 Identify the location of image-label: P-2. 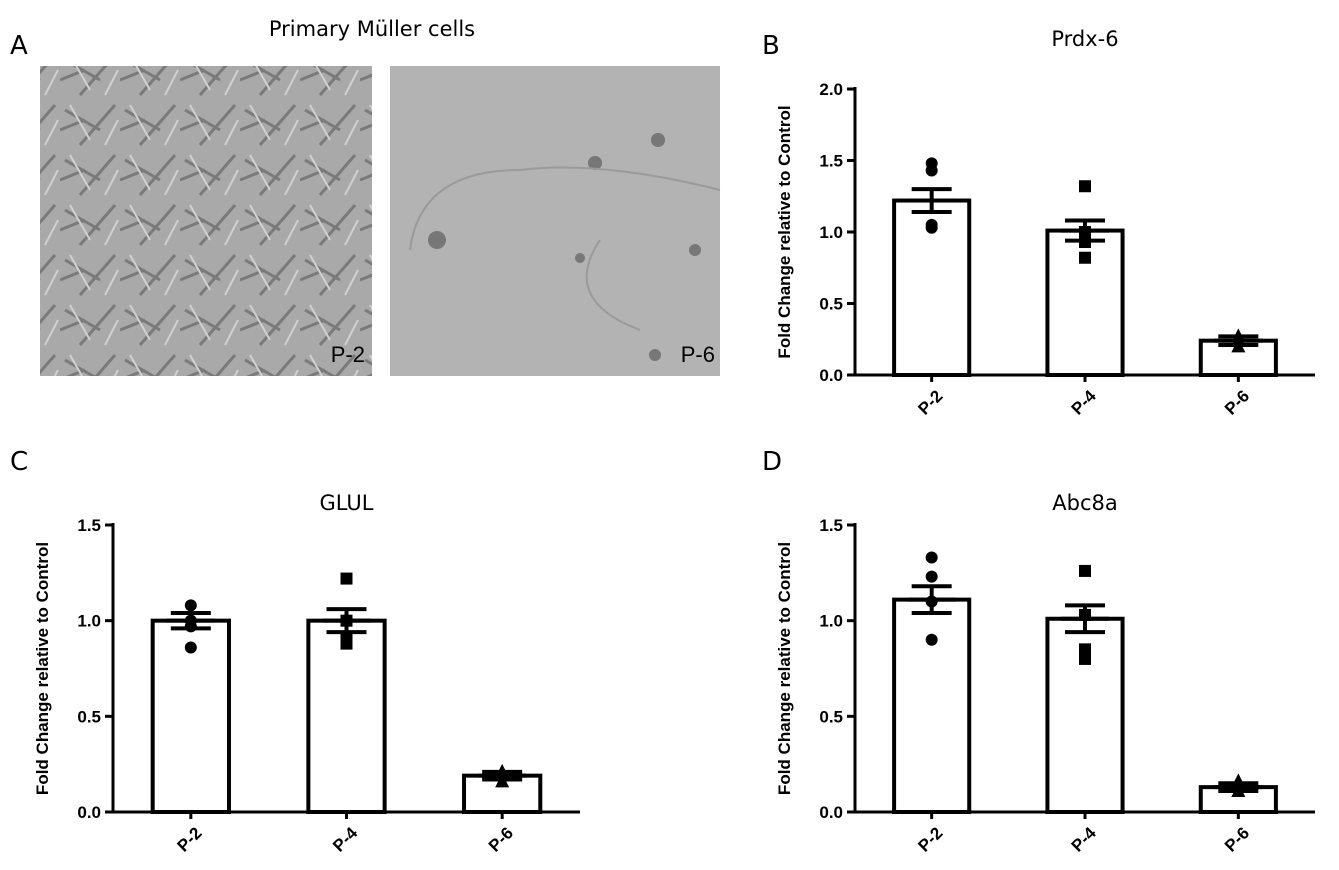
(348, 354).